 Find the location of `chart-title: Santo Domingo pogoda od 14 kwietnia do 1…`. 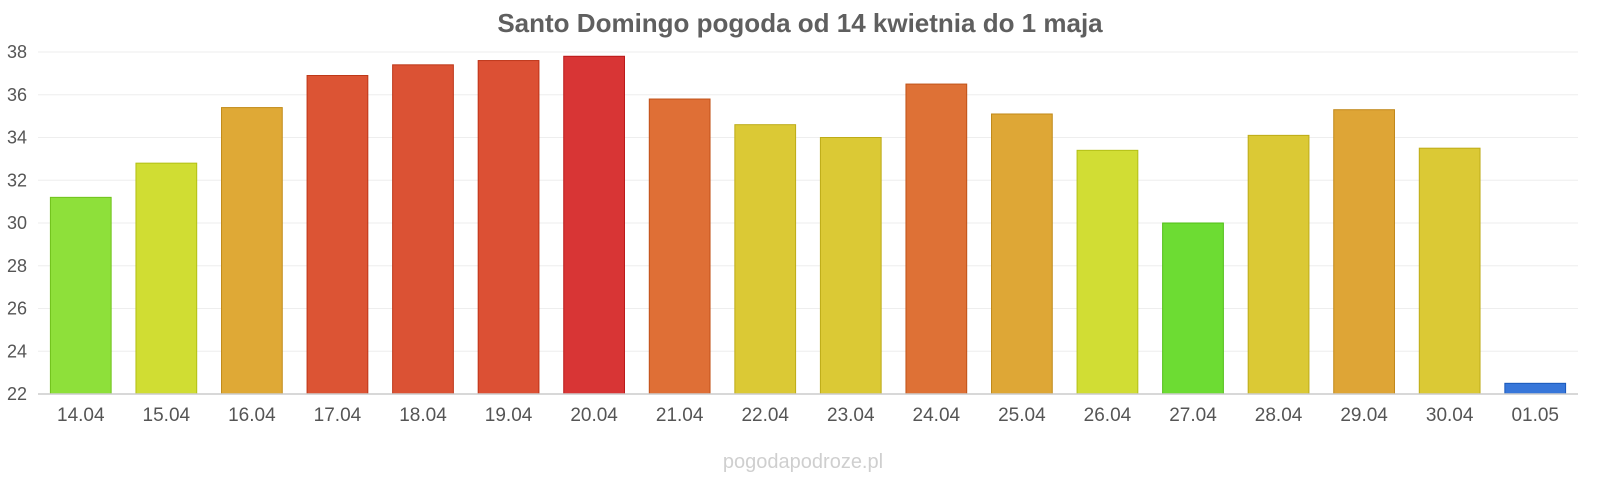

chart-title: Santo Domingo pogoda od 14 kwietnia do 1… is located at coordinates (800, 23).